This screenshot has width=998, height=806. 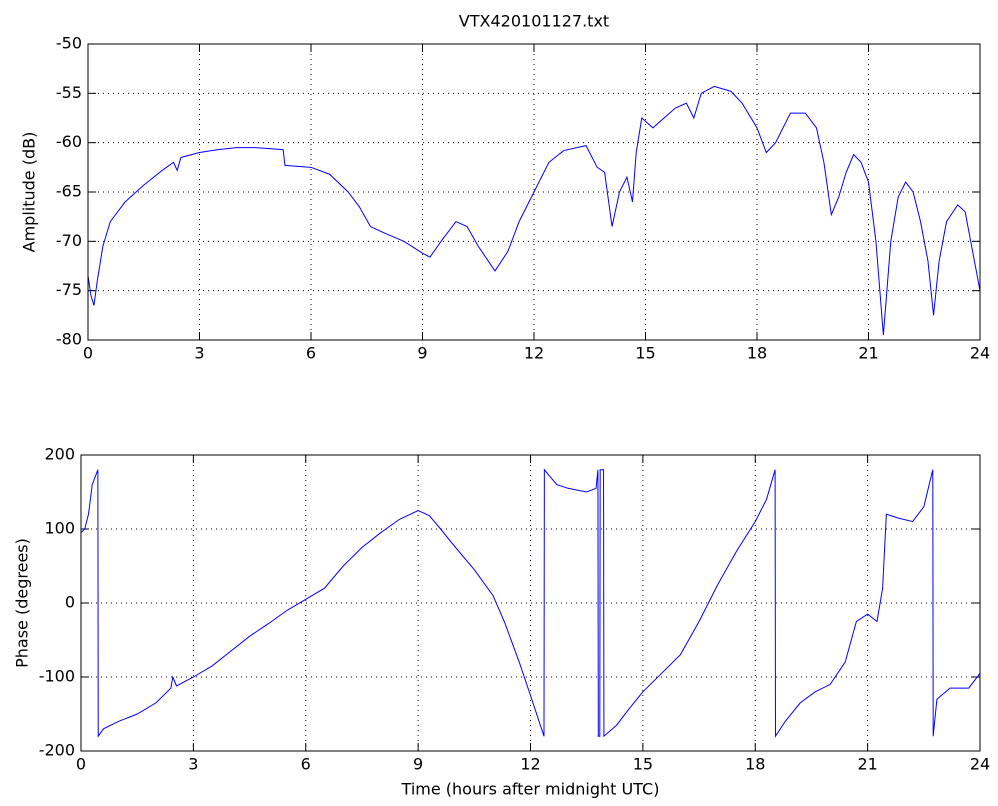 I want to click on x-axis-label: Time (hours after midnight UTC), so click(x=530, y=789).